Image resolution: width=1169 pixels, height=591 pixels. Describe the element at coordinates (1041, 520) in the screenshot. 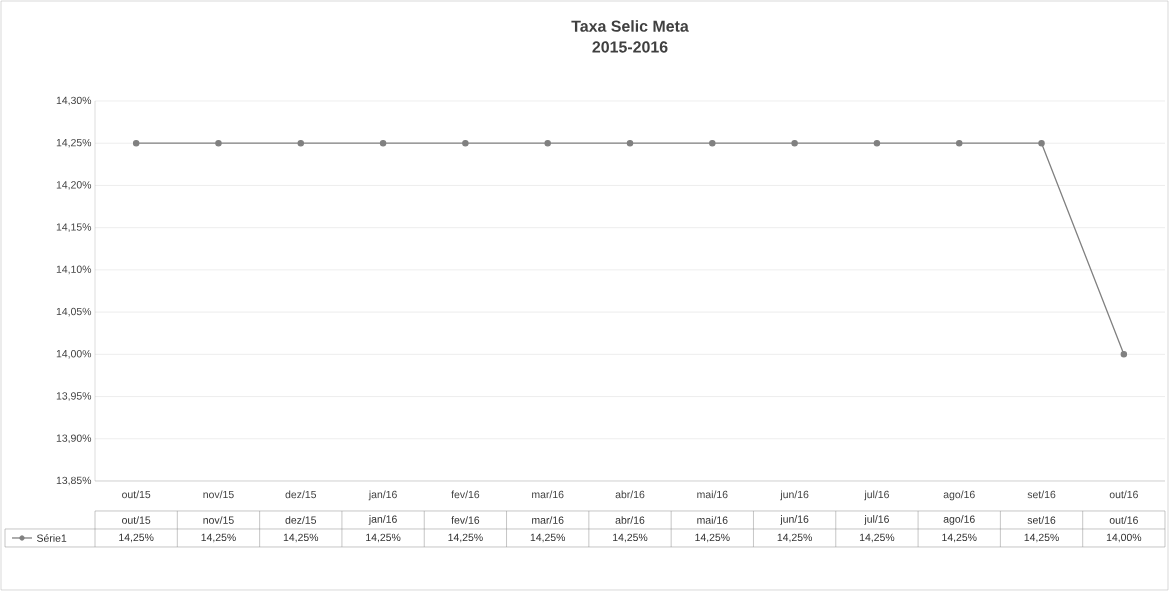

I see `category-label: set/16` at that location.